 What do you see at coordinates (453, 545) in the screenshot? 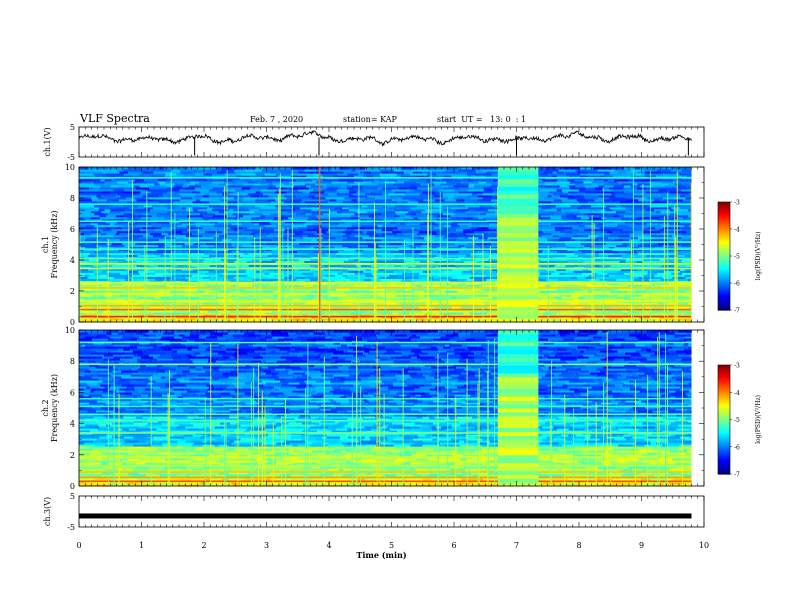
I see `x-tick-label: 6` at bounding box center [453, 545].